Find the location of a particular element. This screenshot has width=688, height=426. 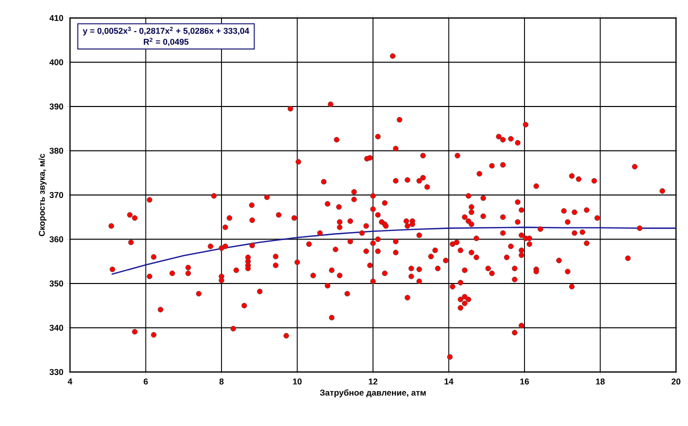

x-tick-label: 10 is located at coordinates (297, 381).